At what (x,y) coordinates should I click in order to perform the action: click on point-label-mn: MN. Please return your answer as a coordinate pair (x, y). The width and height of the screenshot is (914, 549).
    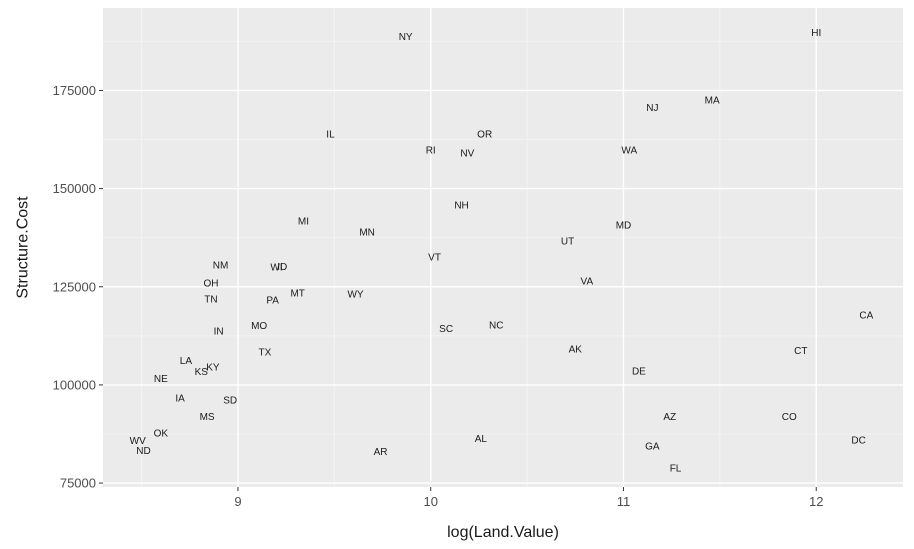
    Looking at the image, I should click on (367, 233).